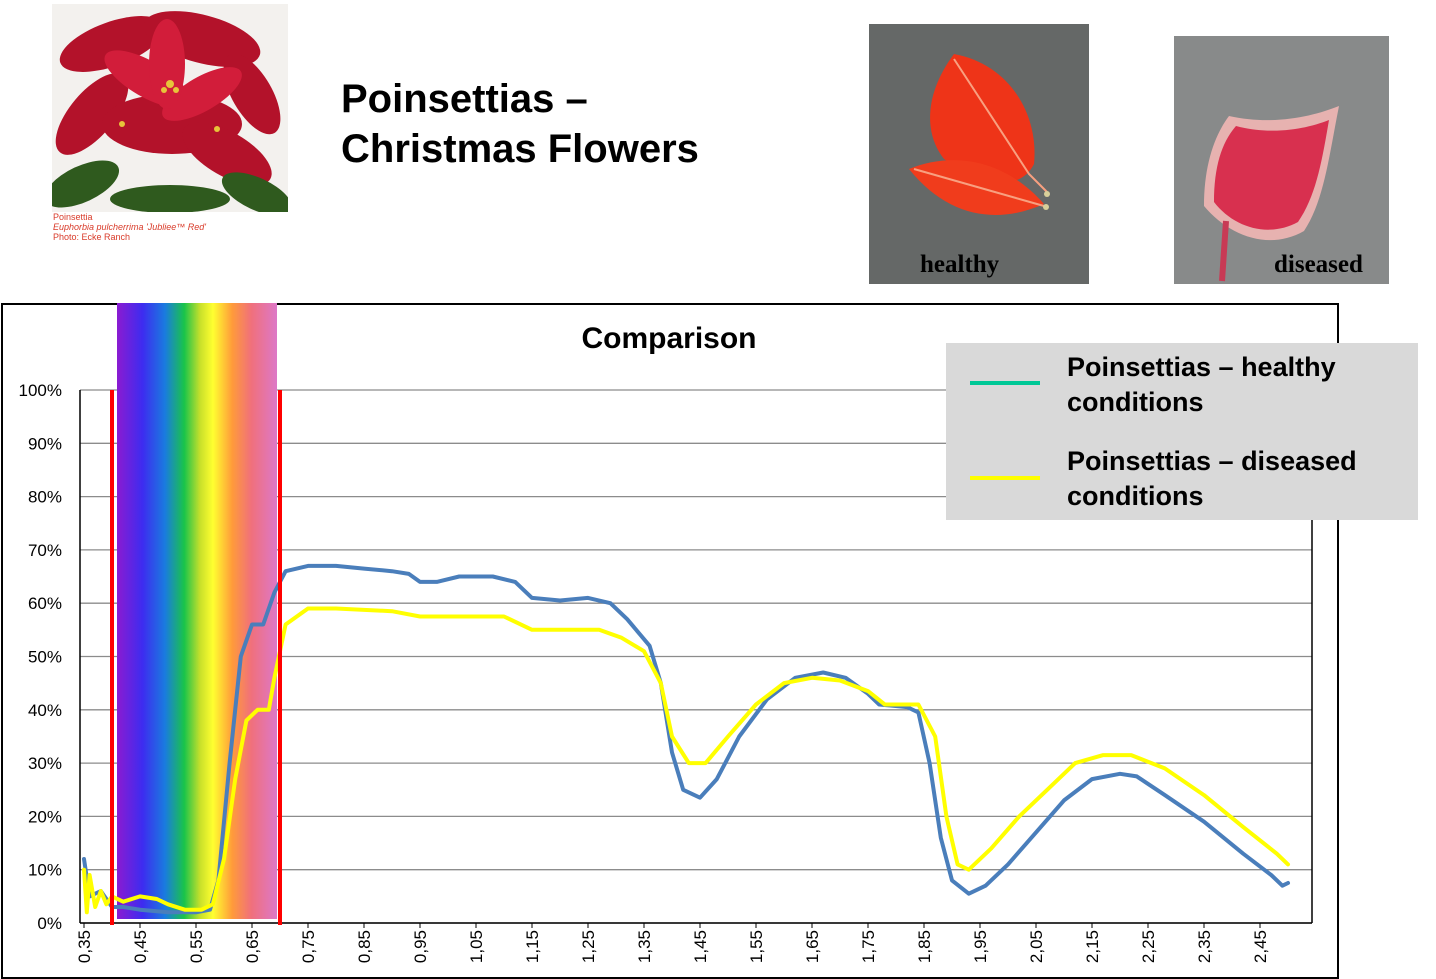 This screenshot has height=979, width=1436. I want to click on y-tick-label: 80%, so click(45, 497).